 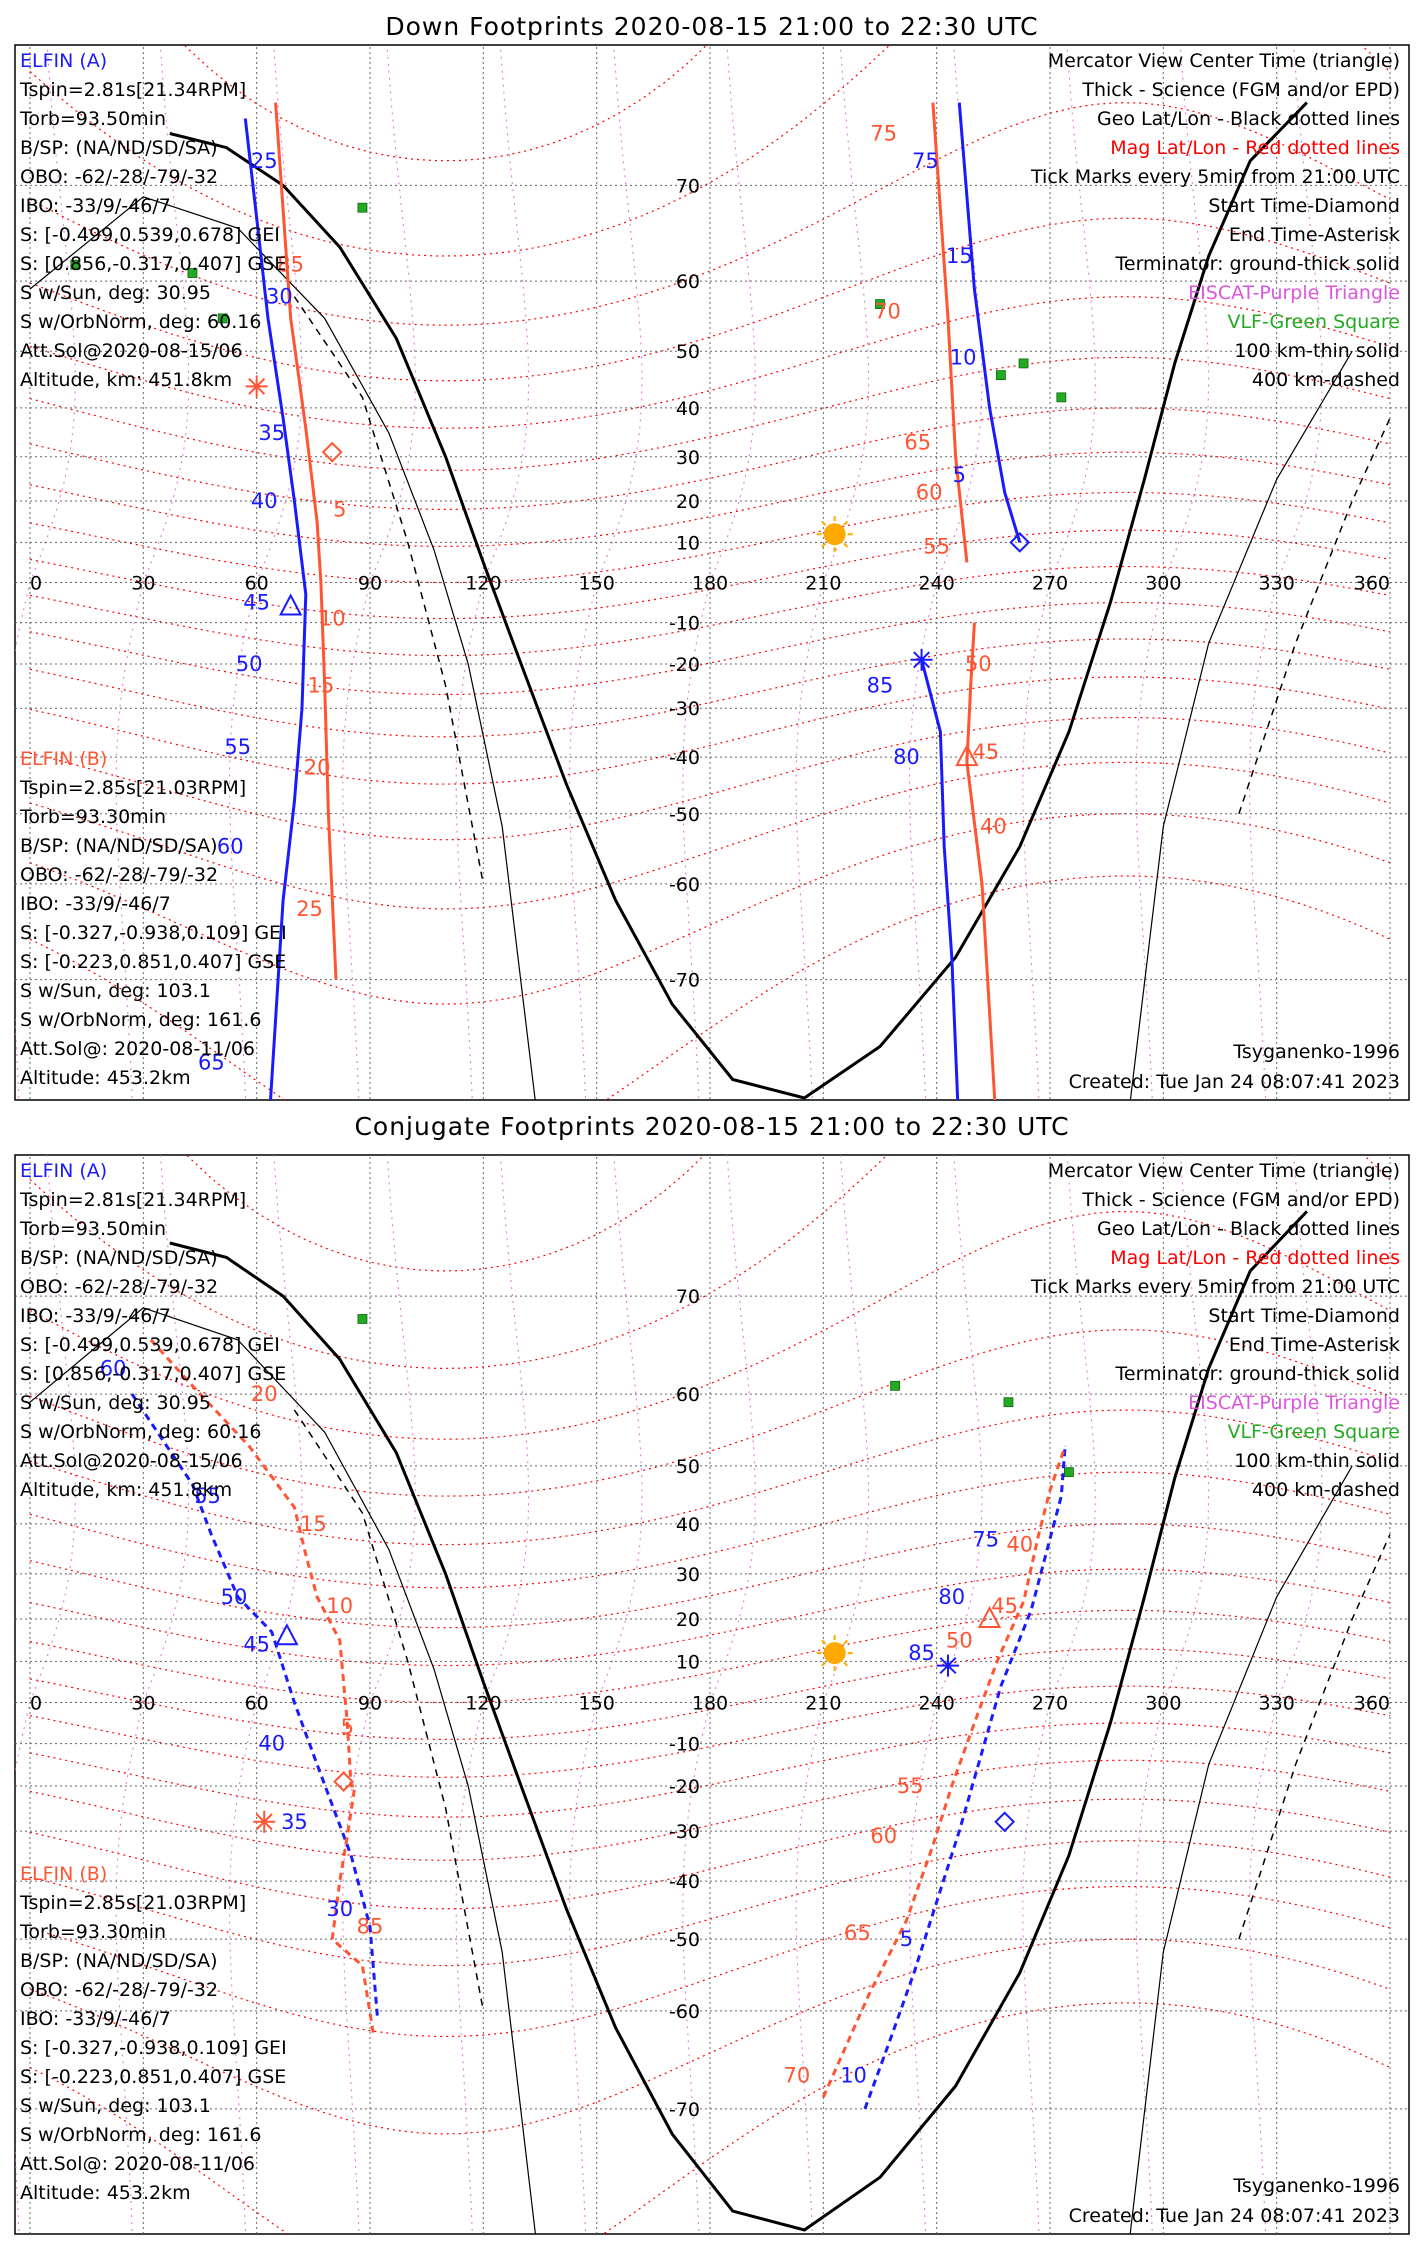 I want to click on elfin-b-info-line: OBO: -62/-28/-79/-32, so click(x=119, y=875).